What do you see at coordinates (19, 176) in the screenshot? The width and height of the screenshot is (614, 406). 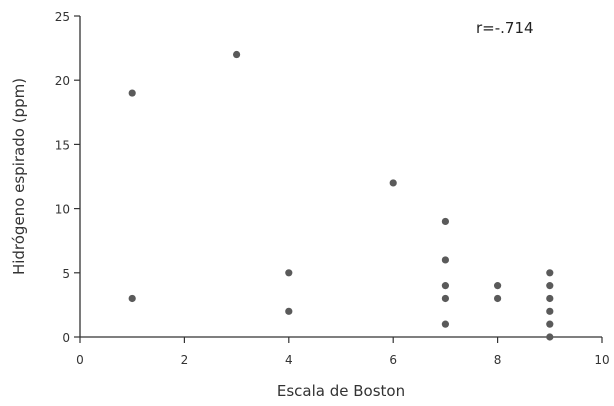 I see `y-axis-title: Hidrógeno espirado (ppm)` at bounding box center [19, 176].